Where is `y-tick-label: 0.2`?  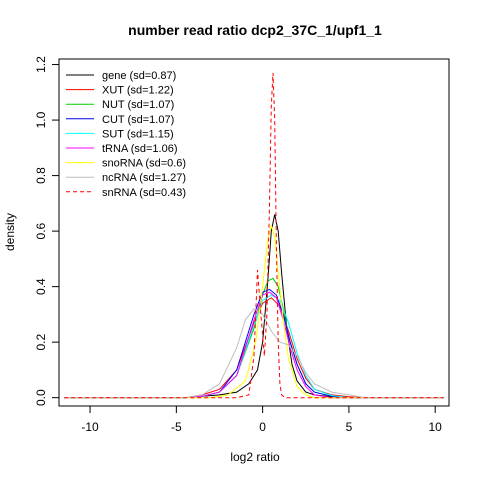
y-tick-label: 0.2 is located at coordinates (41, 341).